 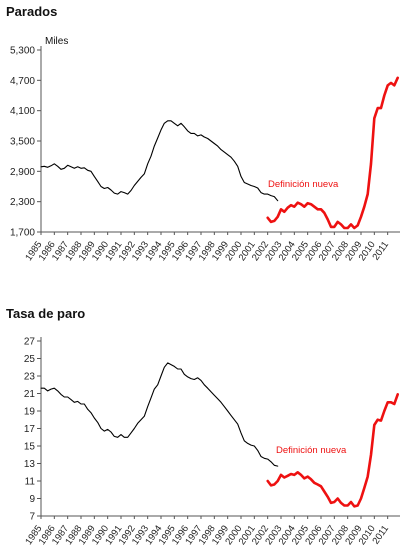 I want to click on chart1-title: Parados, so click(x=32, y=11).